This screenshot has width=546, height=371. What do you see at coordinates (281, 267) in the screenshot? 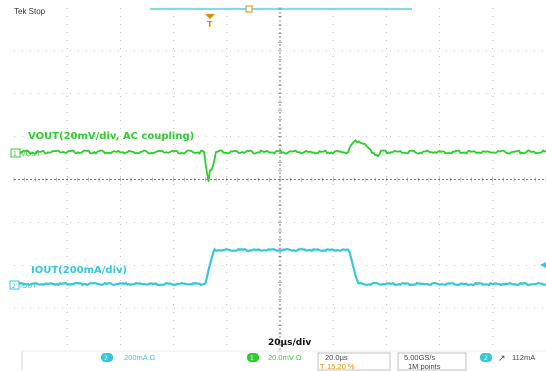
I see `ch2-waveform` at bounding box center [281, 267].